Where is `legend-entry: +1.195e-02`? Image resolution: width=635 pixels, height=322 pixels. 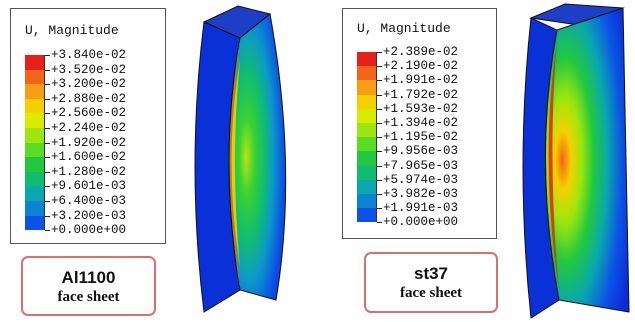
legend-entry: +1.195e-02 is located at coordinates (419, 141).